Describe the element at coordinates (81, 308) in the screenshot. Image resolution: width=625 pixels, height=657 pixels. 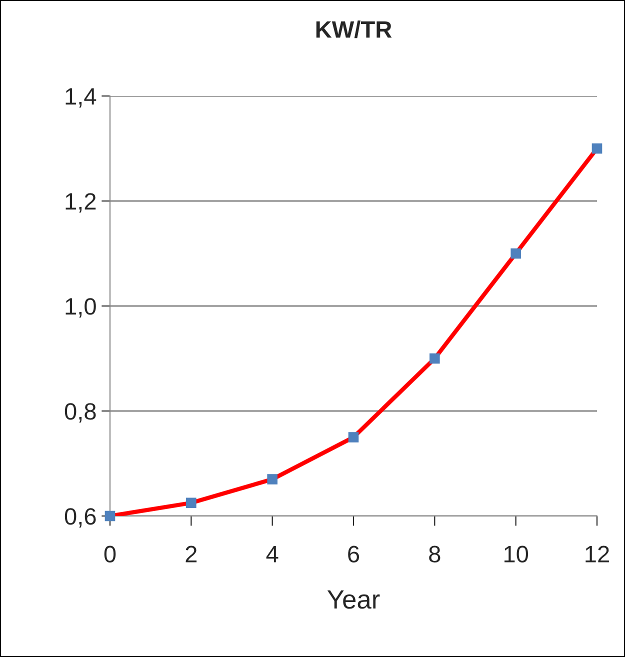
I see `y-tick-label: 1,0` at that location.